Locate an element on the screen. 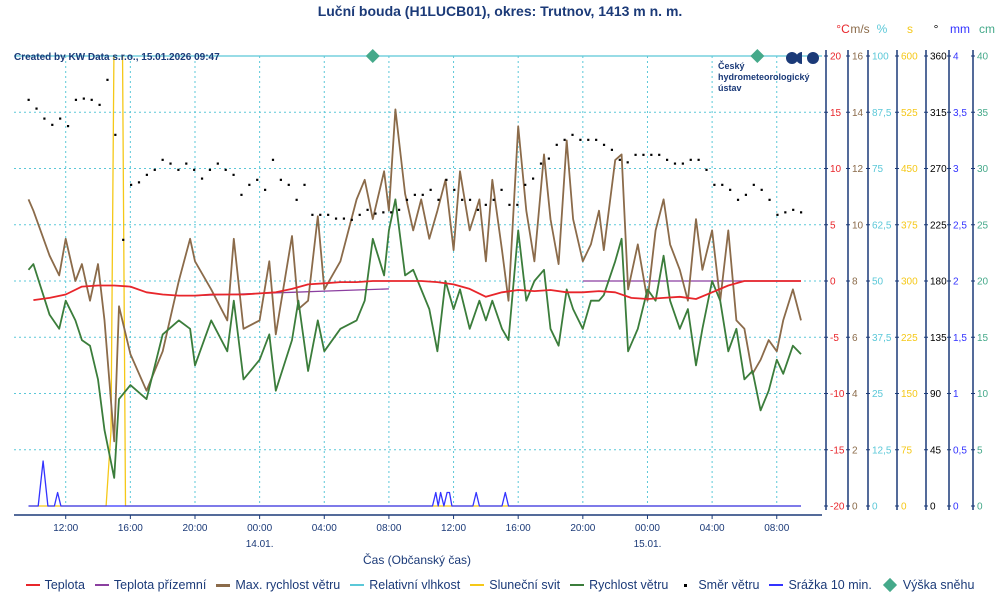 Image resolution: width=1000 pixels, height=600 pixels. y-axis-unit-sun: s is located at coordinates (910, 29).